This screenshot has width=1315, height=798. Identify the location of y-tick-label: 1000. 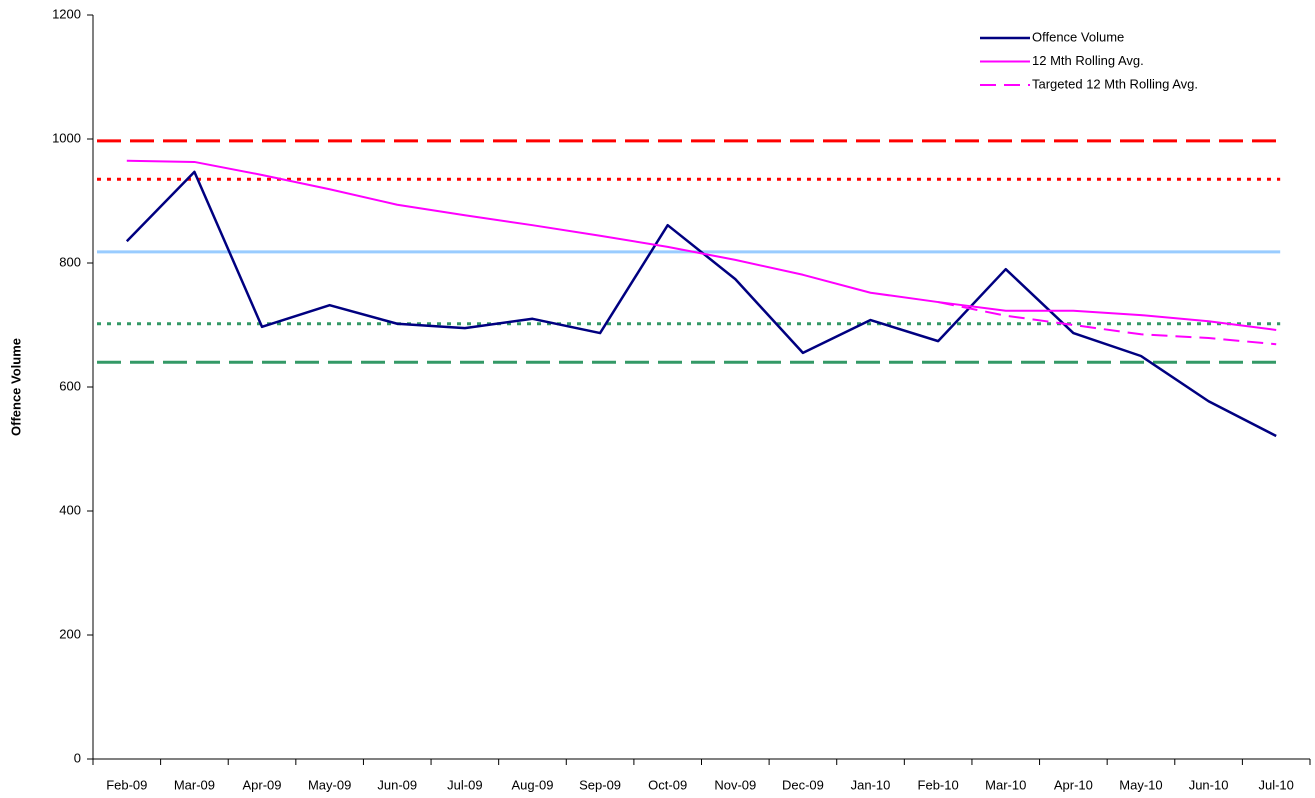
(66, 137).